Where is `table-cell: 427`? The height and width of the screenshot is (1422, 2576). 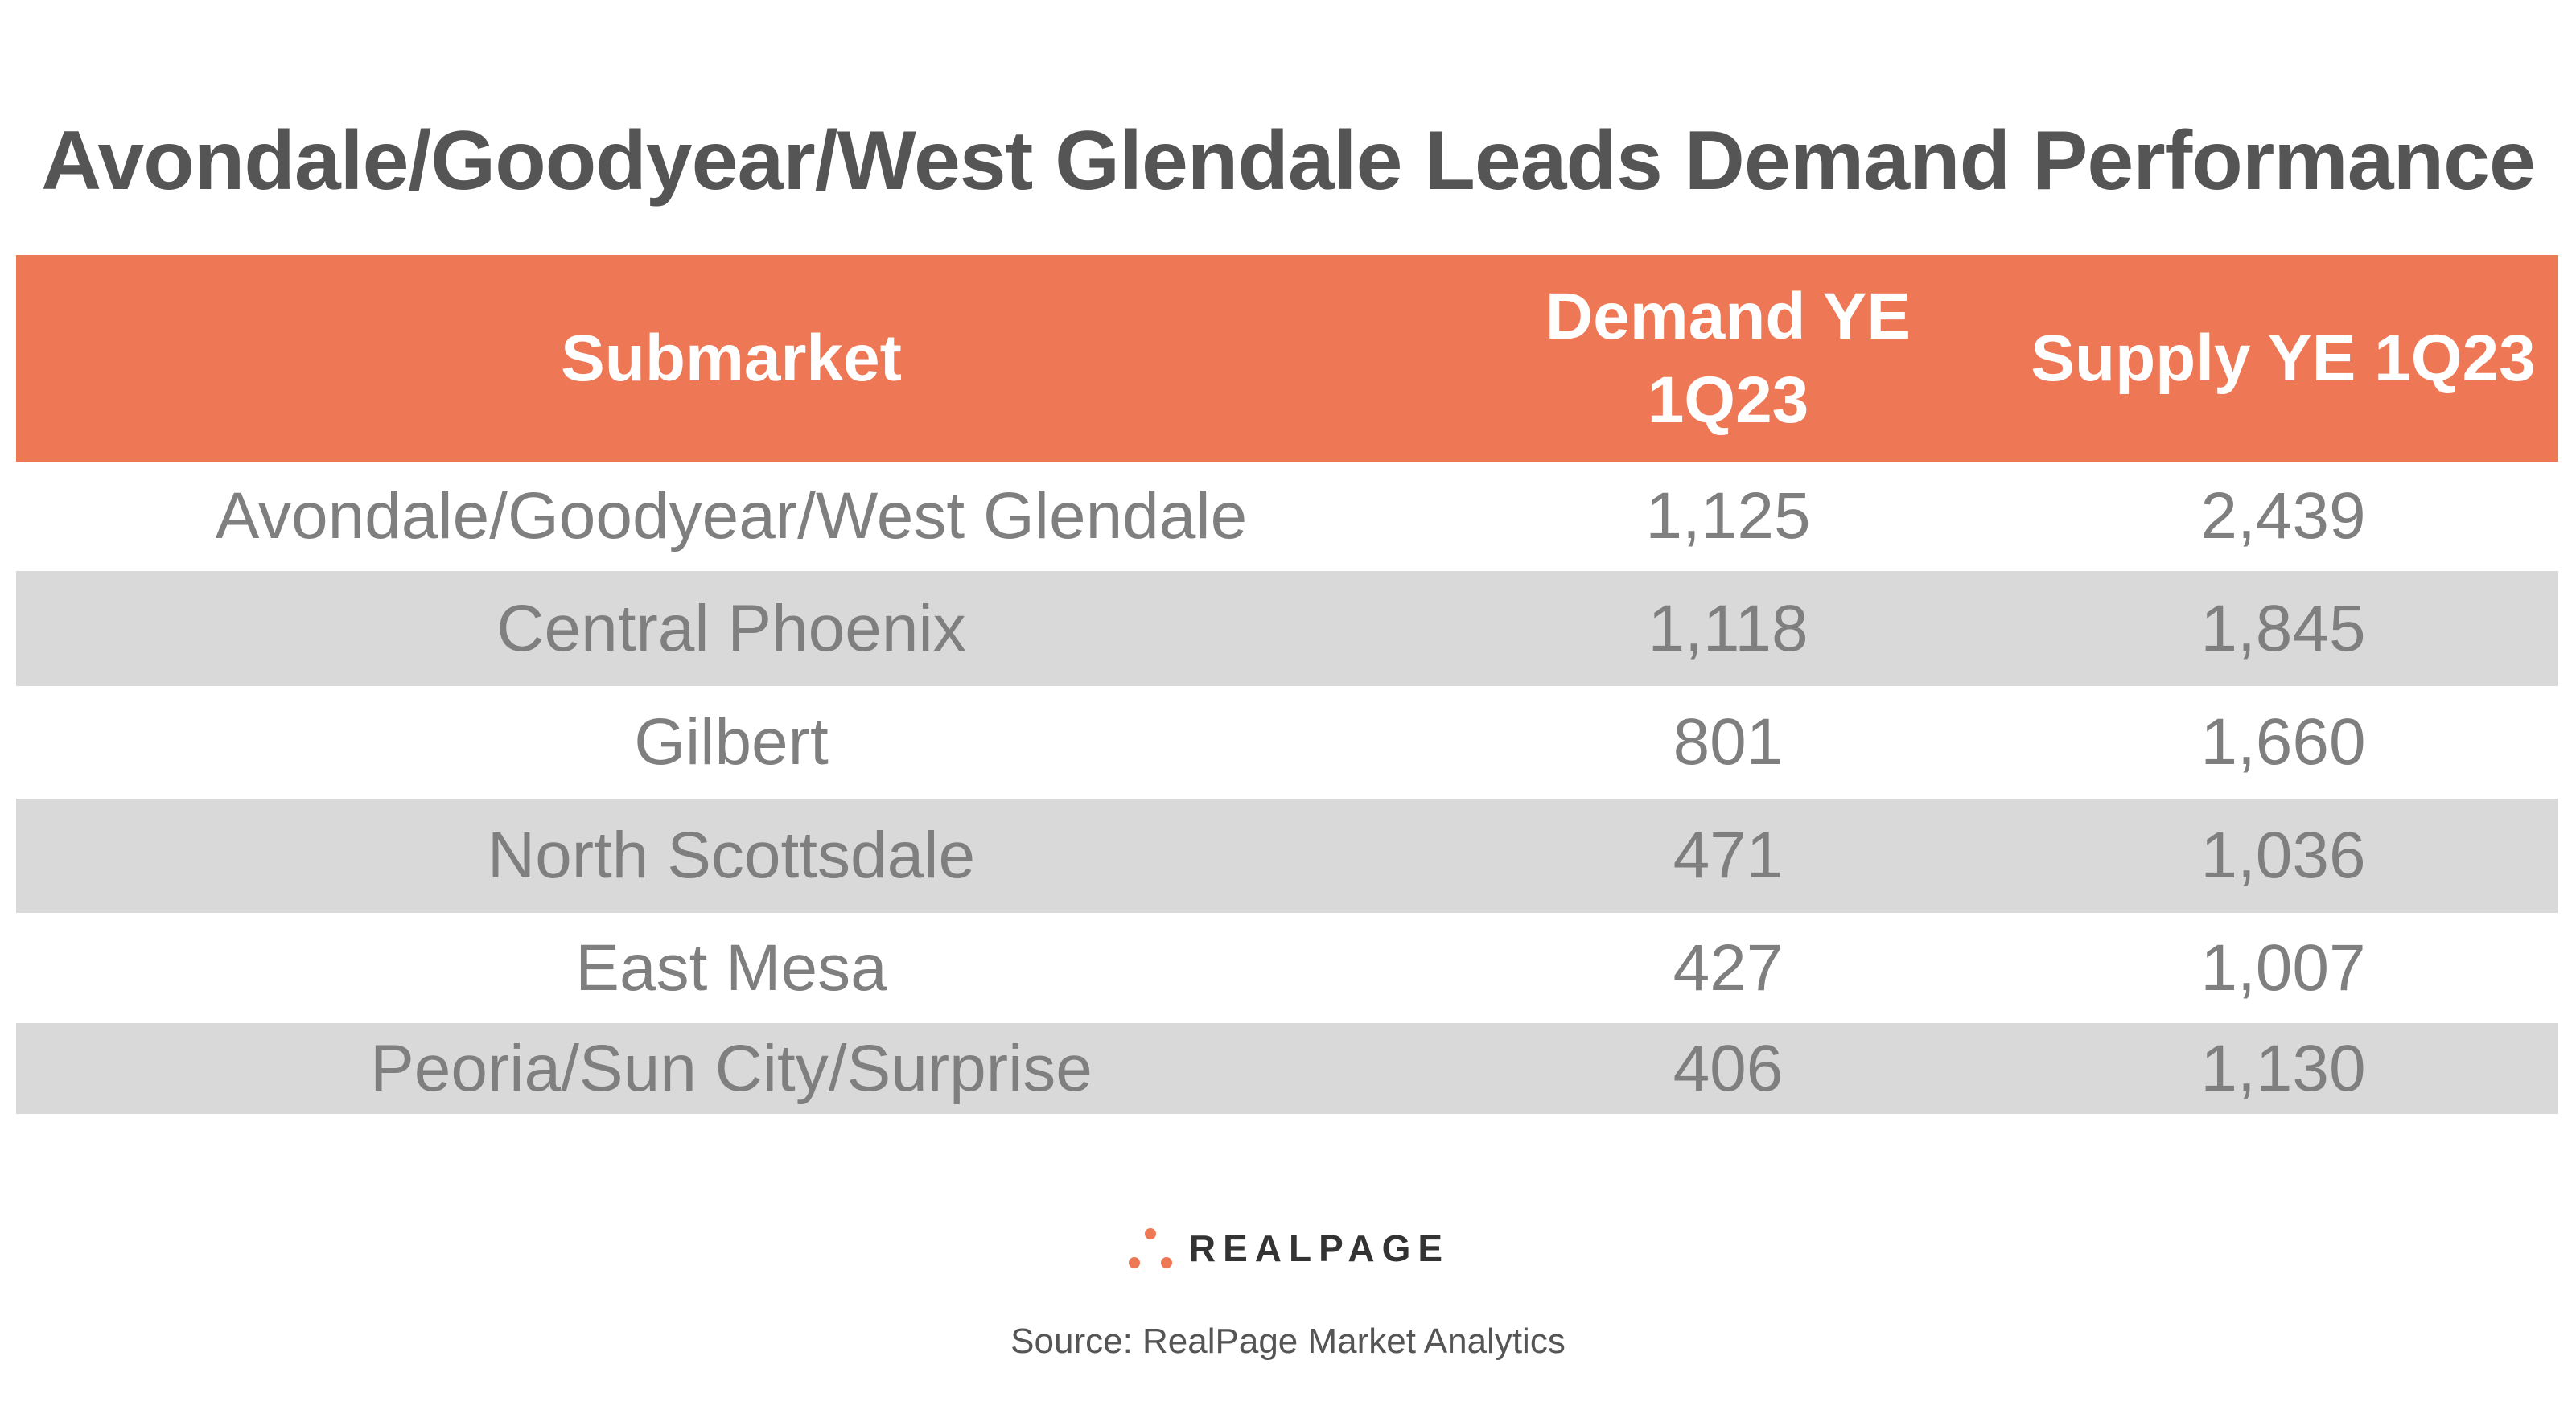 table-cell: 427 is located at coordinates (1728, 968).